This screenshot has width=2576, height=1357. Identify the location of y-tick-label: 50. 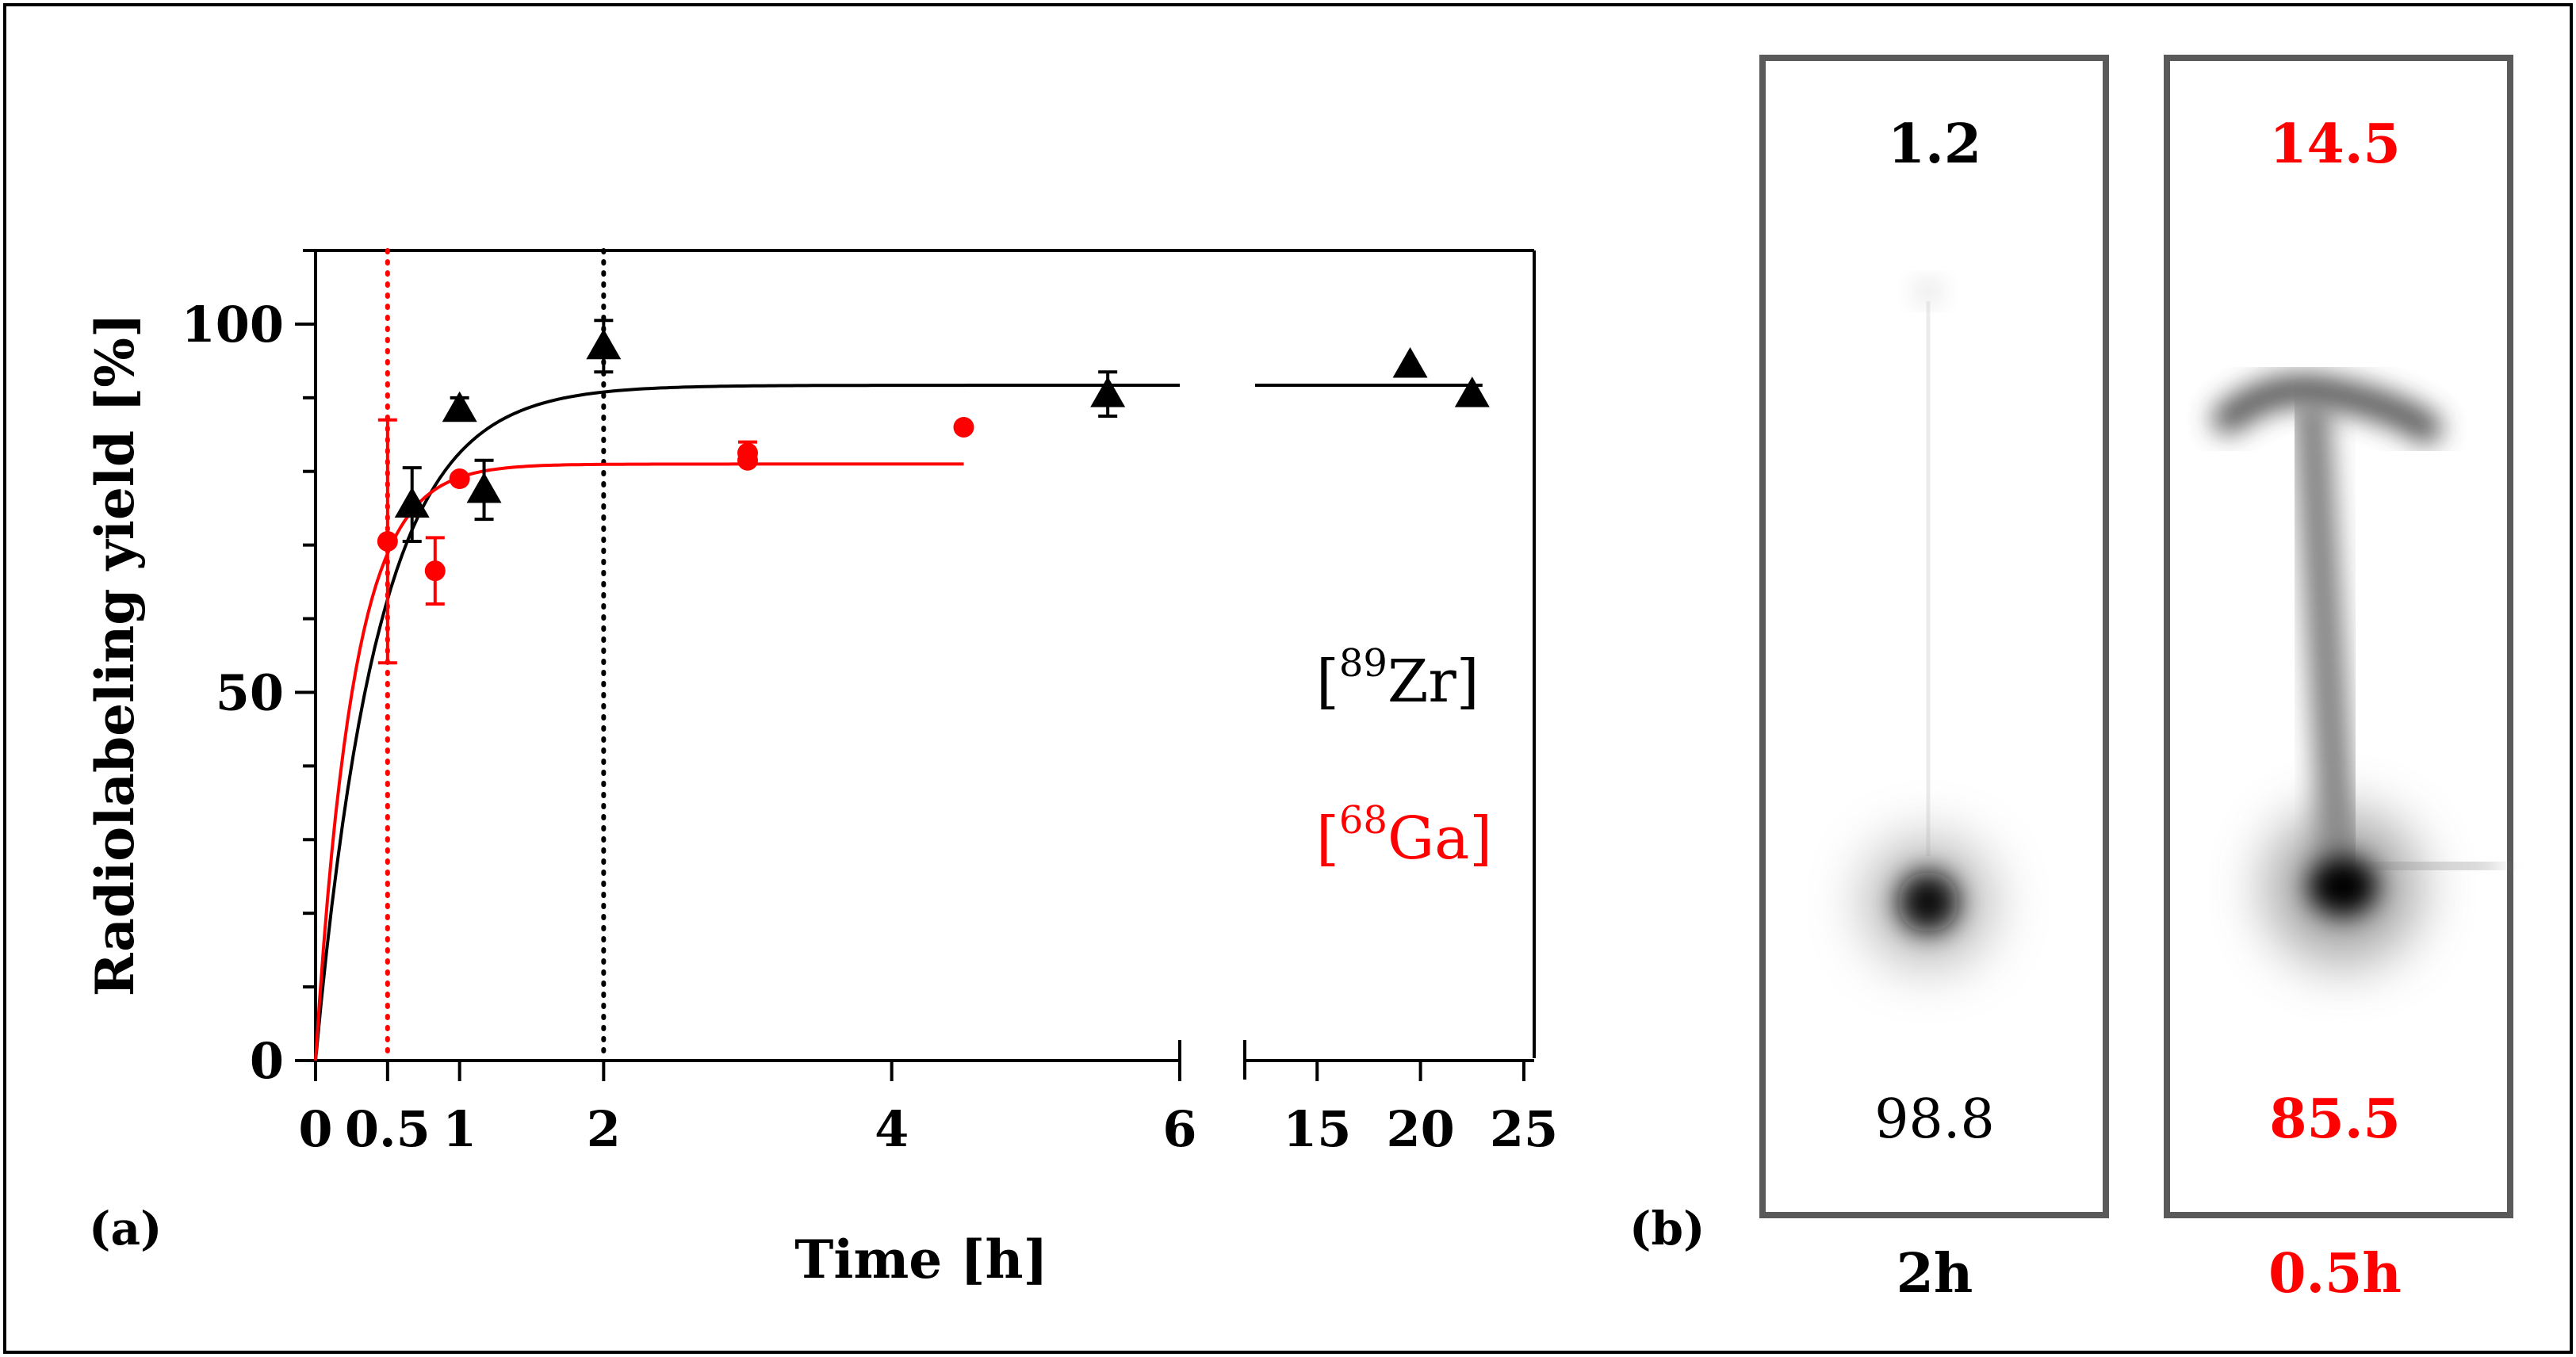
(250, 692).